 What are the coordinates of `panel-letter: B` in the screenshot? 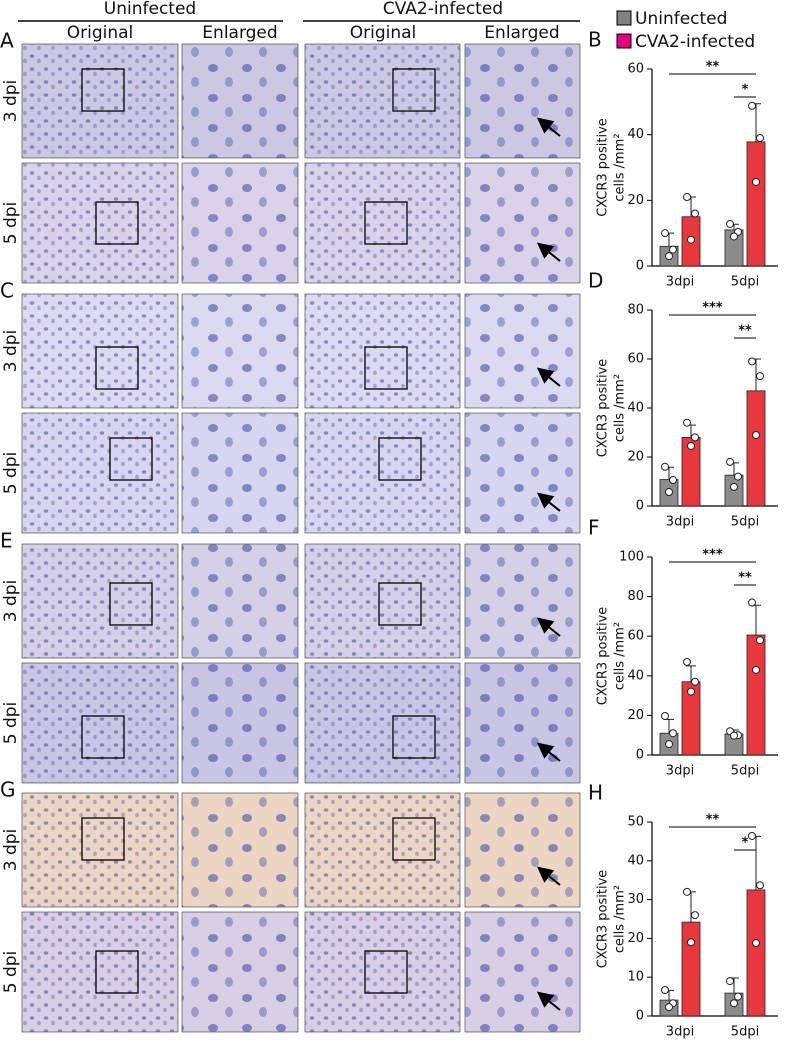 It's located at (595, 40).